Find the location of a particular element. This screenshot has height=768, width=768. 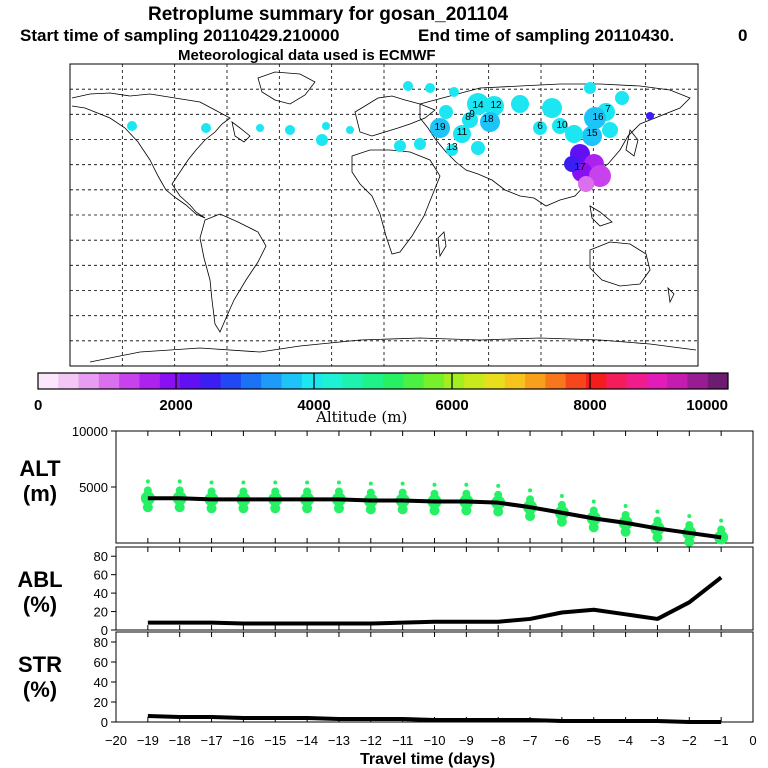

map-day-label: 10 is located at coordinates (562, 125).